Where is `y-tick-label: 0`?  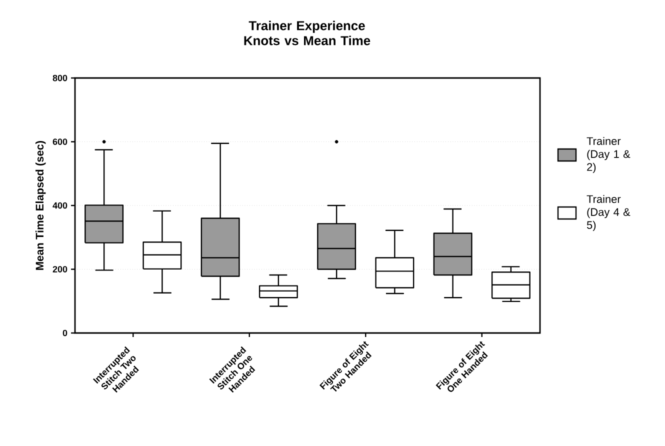 y-tick-label: 0 is located at coordinates (65, 333).